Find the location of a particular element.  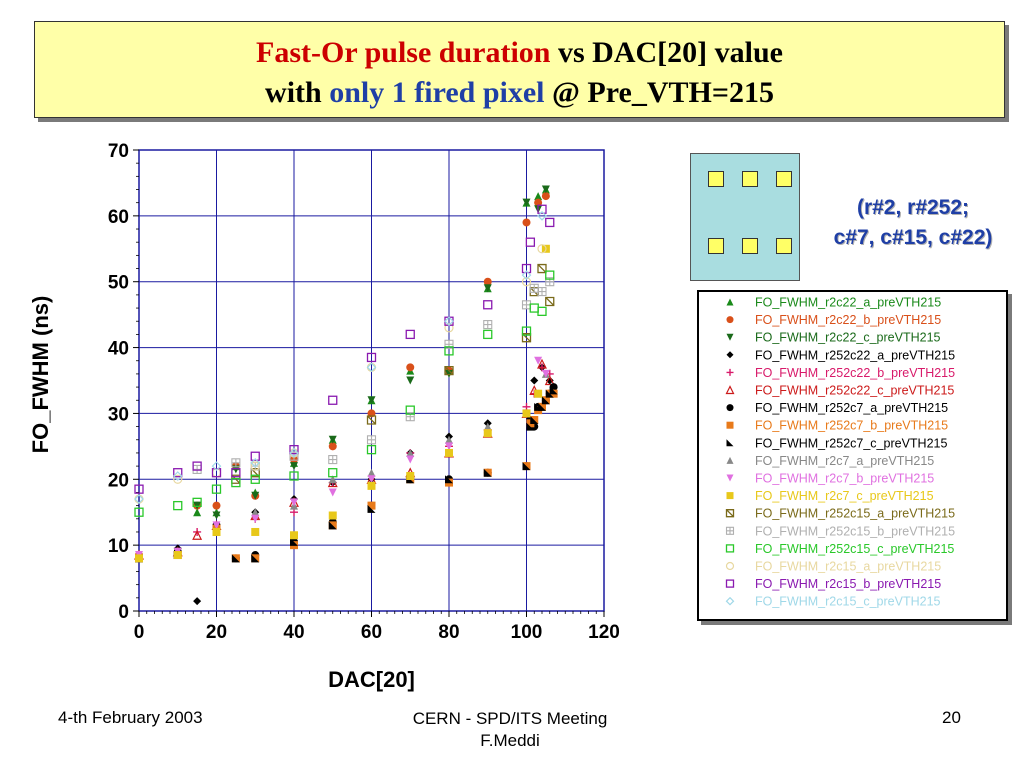

pixel-note: (r#2, r#252; c#7, c#15, c#22) is located at coordinates (913, 223).